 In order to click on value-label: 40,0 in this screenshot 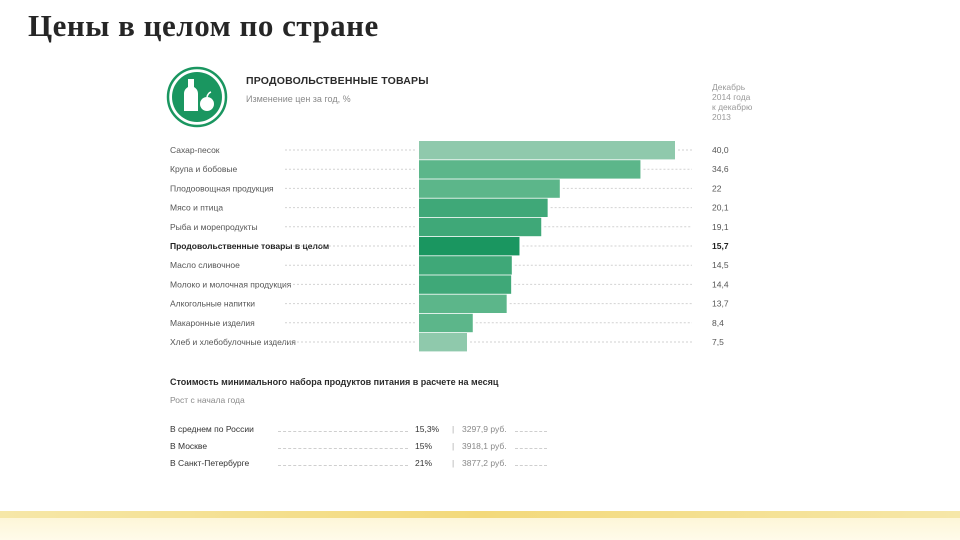, I will do `click(720, 150)`.